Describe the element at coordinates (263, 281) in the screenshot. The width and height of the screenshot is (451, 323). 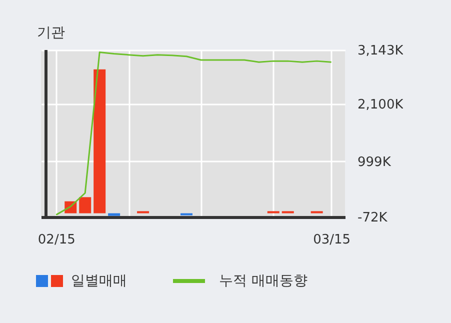
I see `legend-label: 누적 매매동향` at that location.